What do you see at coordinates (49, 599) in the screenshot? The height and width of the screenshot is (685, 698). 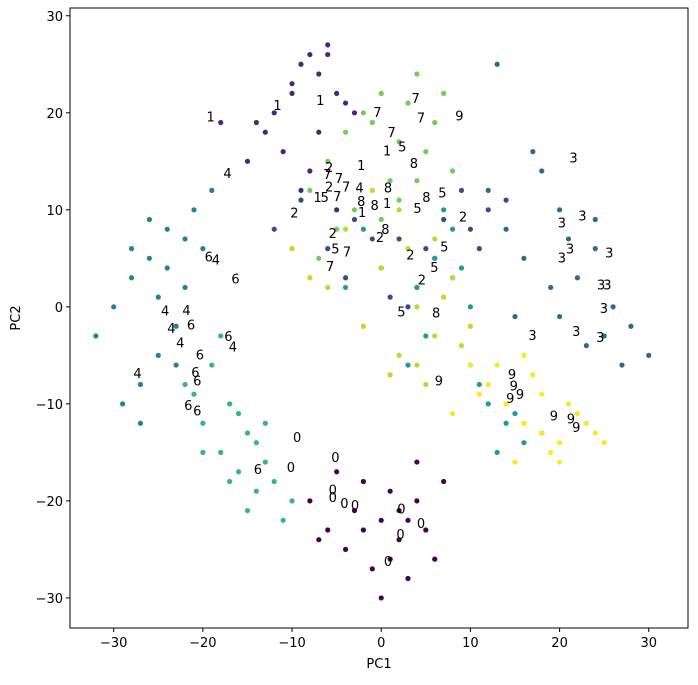 I see `y-tick-label: −30` at bounding box center [49, 599].